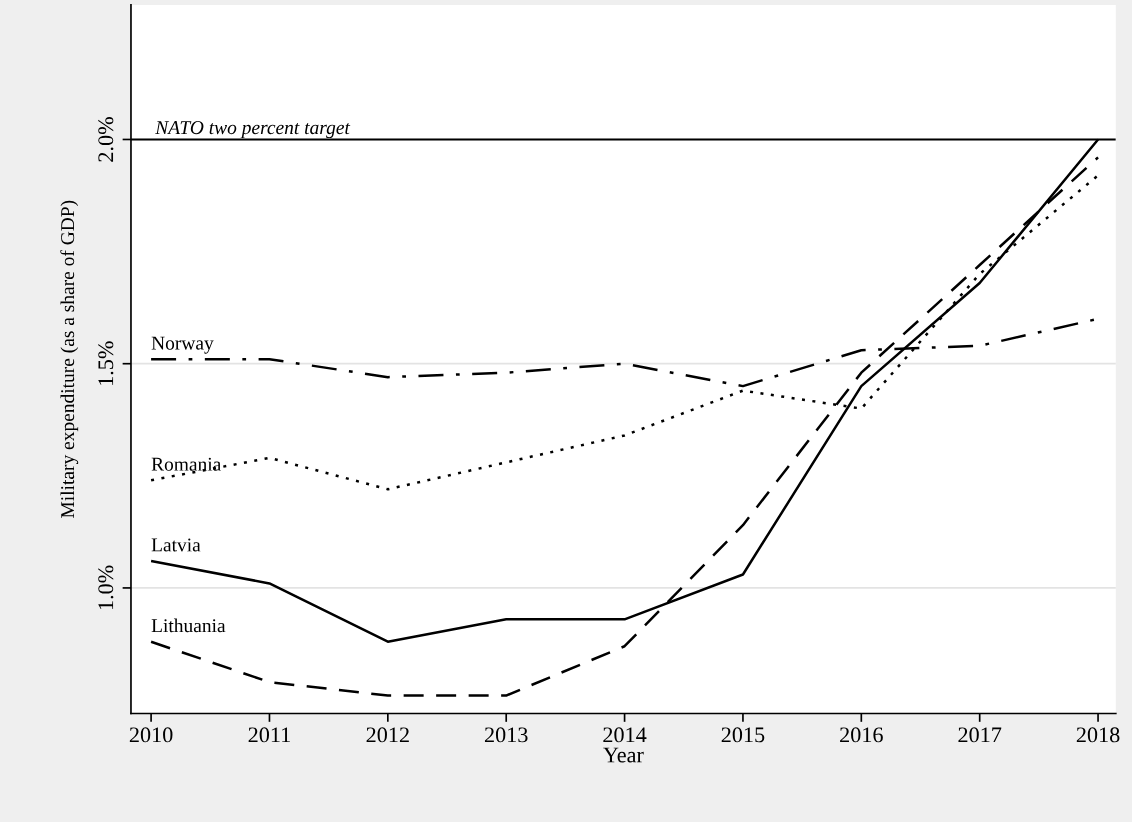 The height and width of the screenshot is (822, 1132). I want to click on x-tick-label: 2012, so click(387, 735).